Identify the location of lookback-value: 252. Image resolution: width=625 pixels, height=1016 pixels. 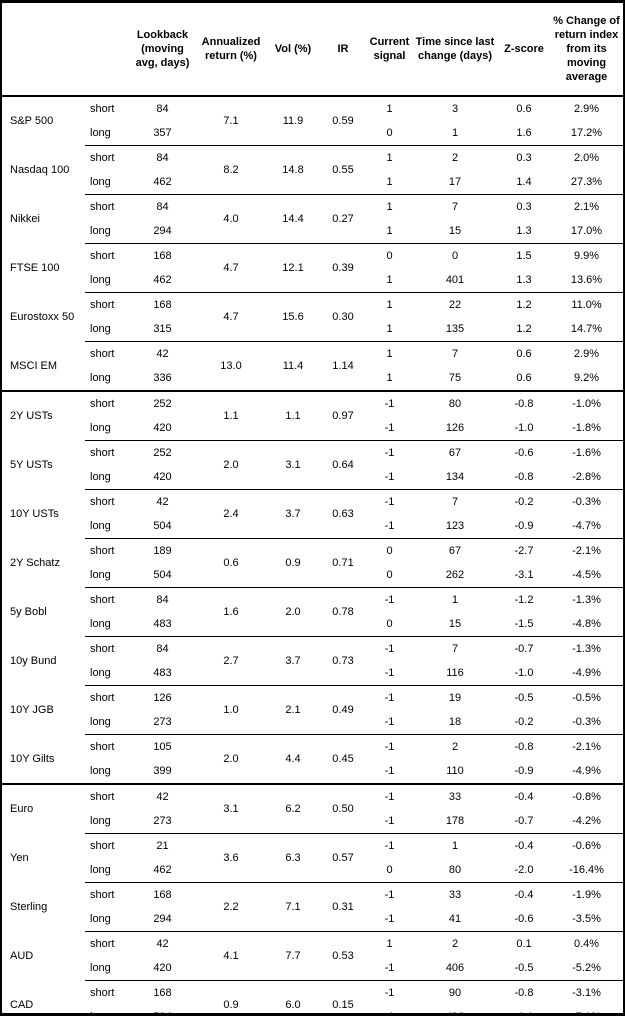
(162, 452).